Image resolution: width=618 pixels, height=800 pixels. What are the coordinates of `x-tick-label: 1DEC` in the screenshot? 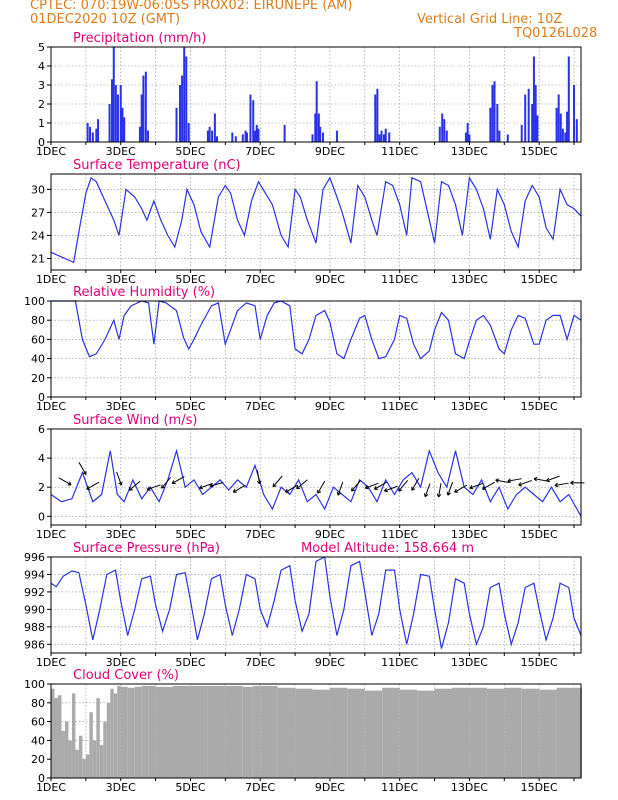 It's located at (51, 534).